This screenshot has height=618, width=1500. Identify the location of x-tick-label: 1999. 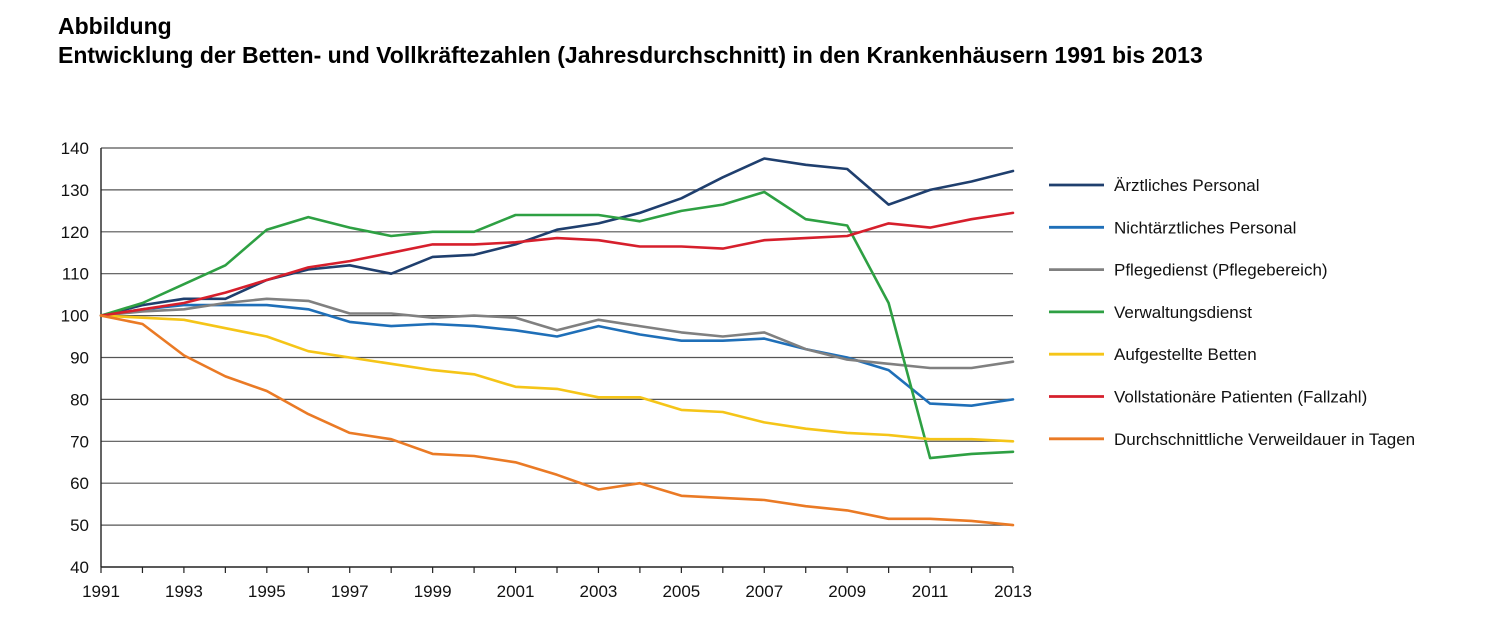
(433, 591).